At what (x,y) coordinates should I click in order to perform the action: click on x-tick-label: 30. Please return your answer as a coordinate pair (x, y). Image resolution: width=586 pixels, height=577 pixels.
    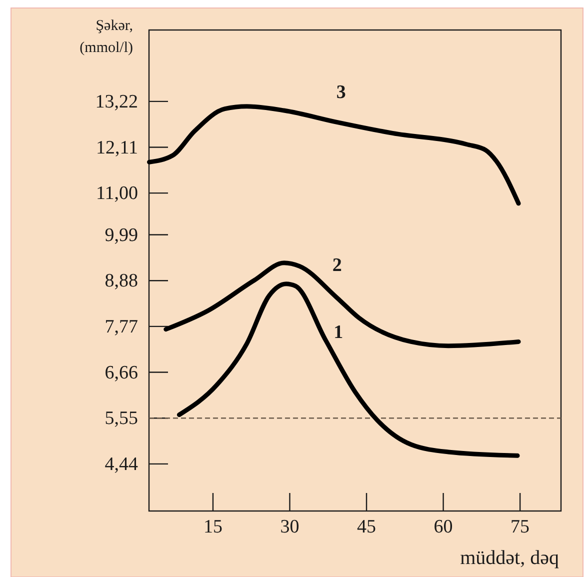
    Looking at the image, I should click on (290, 527).